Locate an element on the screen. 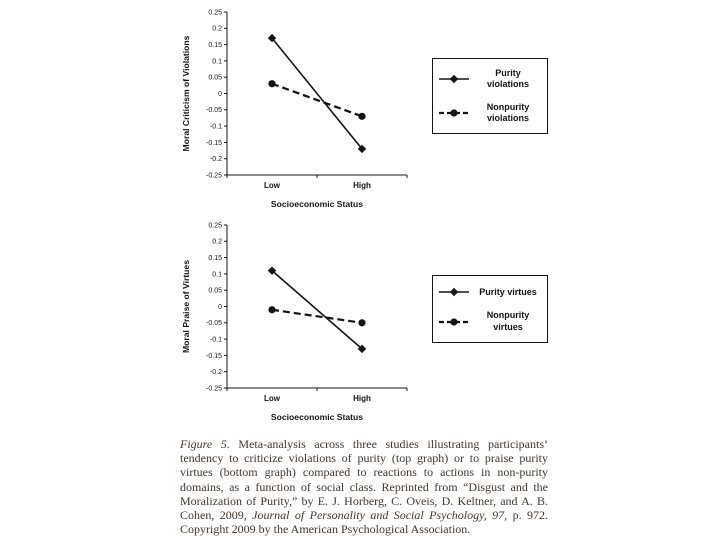 This screenshot has width=720, height=540. legend-label: Nonpurity virtues is located at coordinates (508, 321).